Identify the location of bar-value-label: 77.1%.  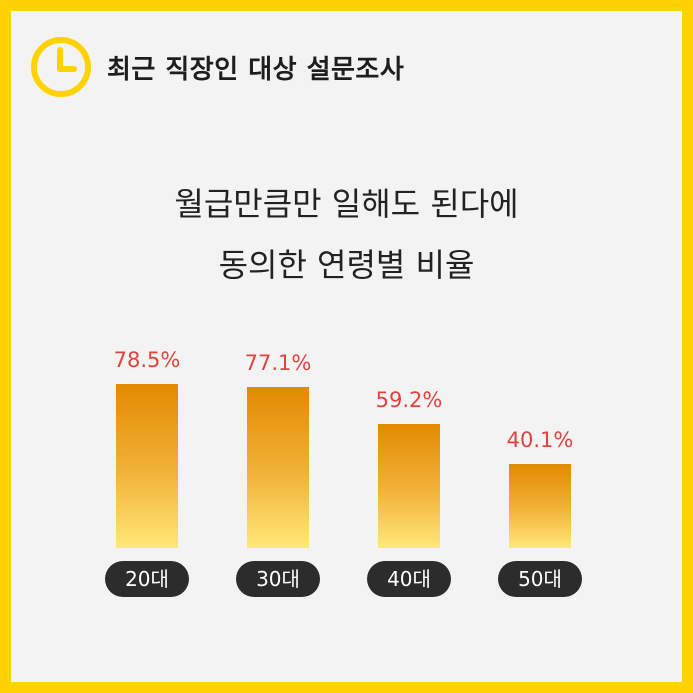
(278, 362).